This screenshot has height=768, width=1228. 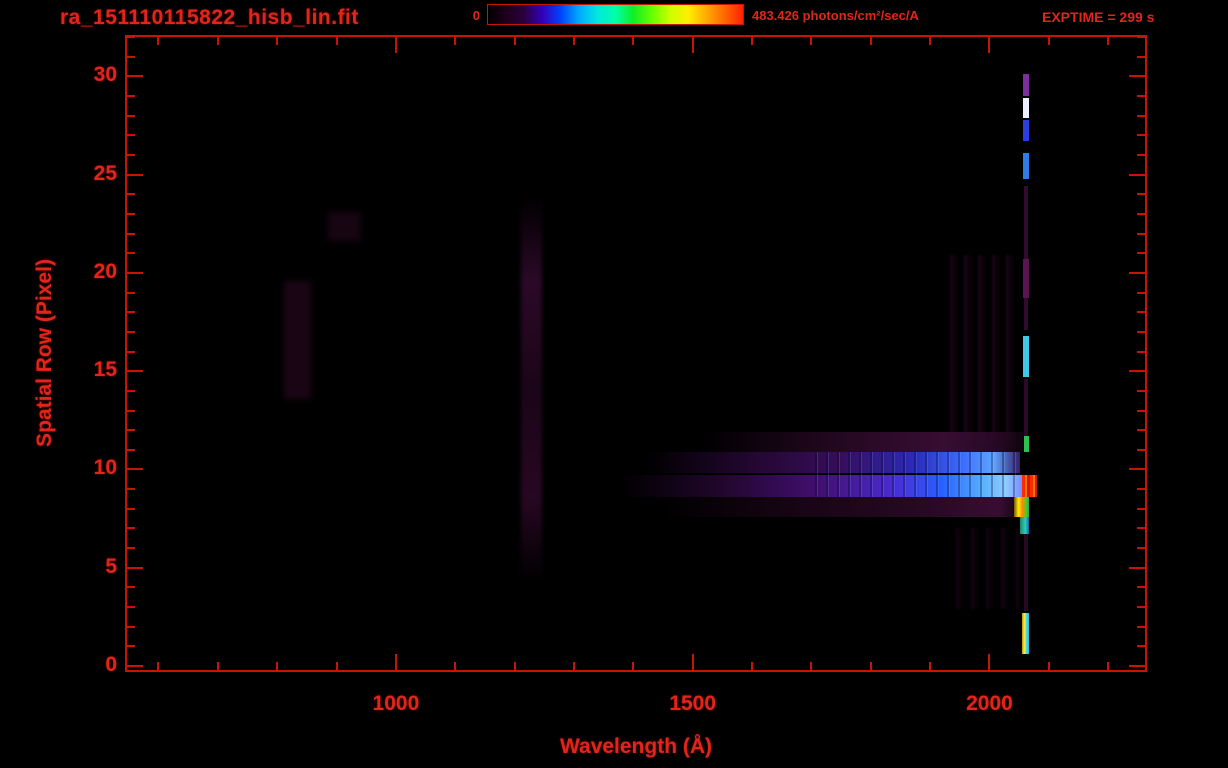 I want to click on y-tick-label: 10, so click(x=105, y=468).